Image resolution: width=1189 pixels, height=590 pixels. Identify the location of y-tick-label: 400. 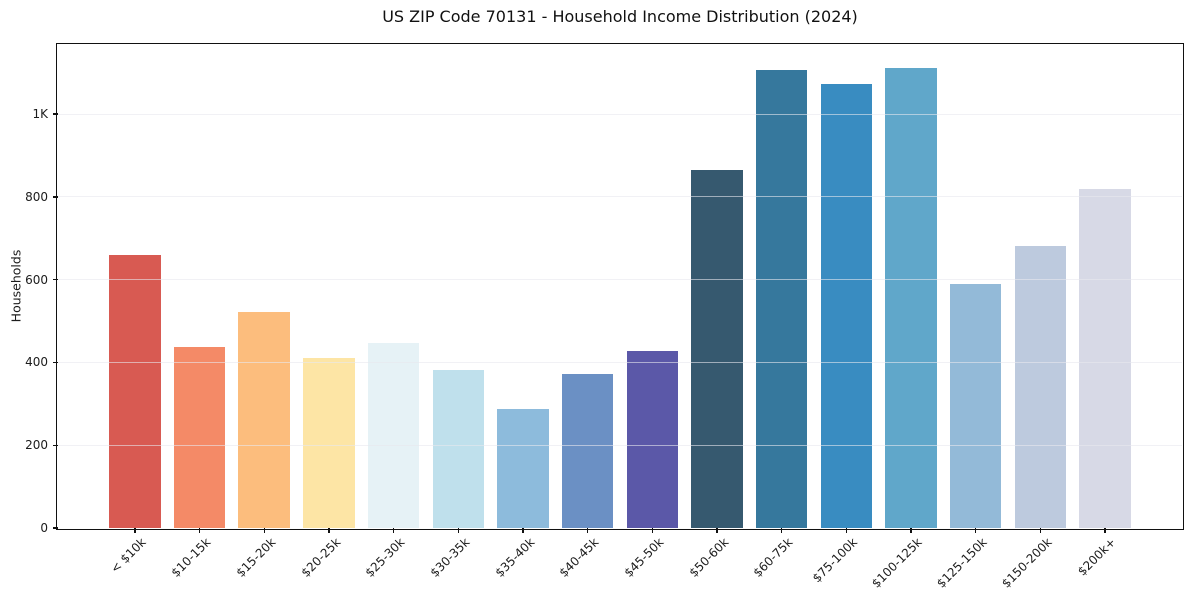
(36, 362).